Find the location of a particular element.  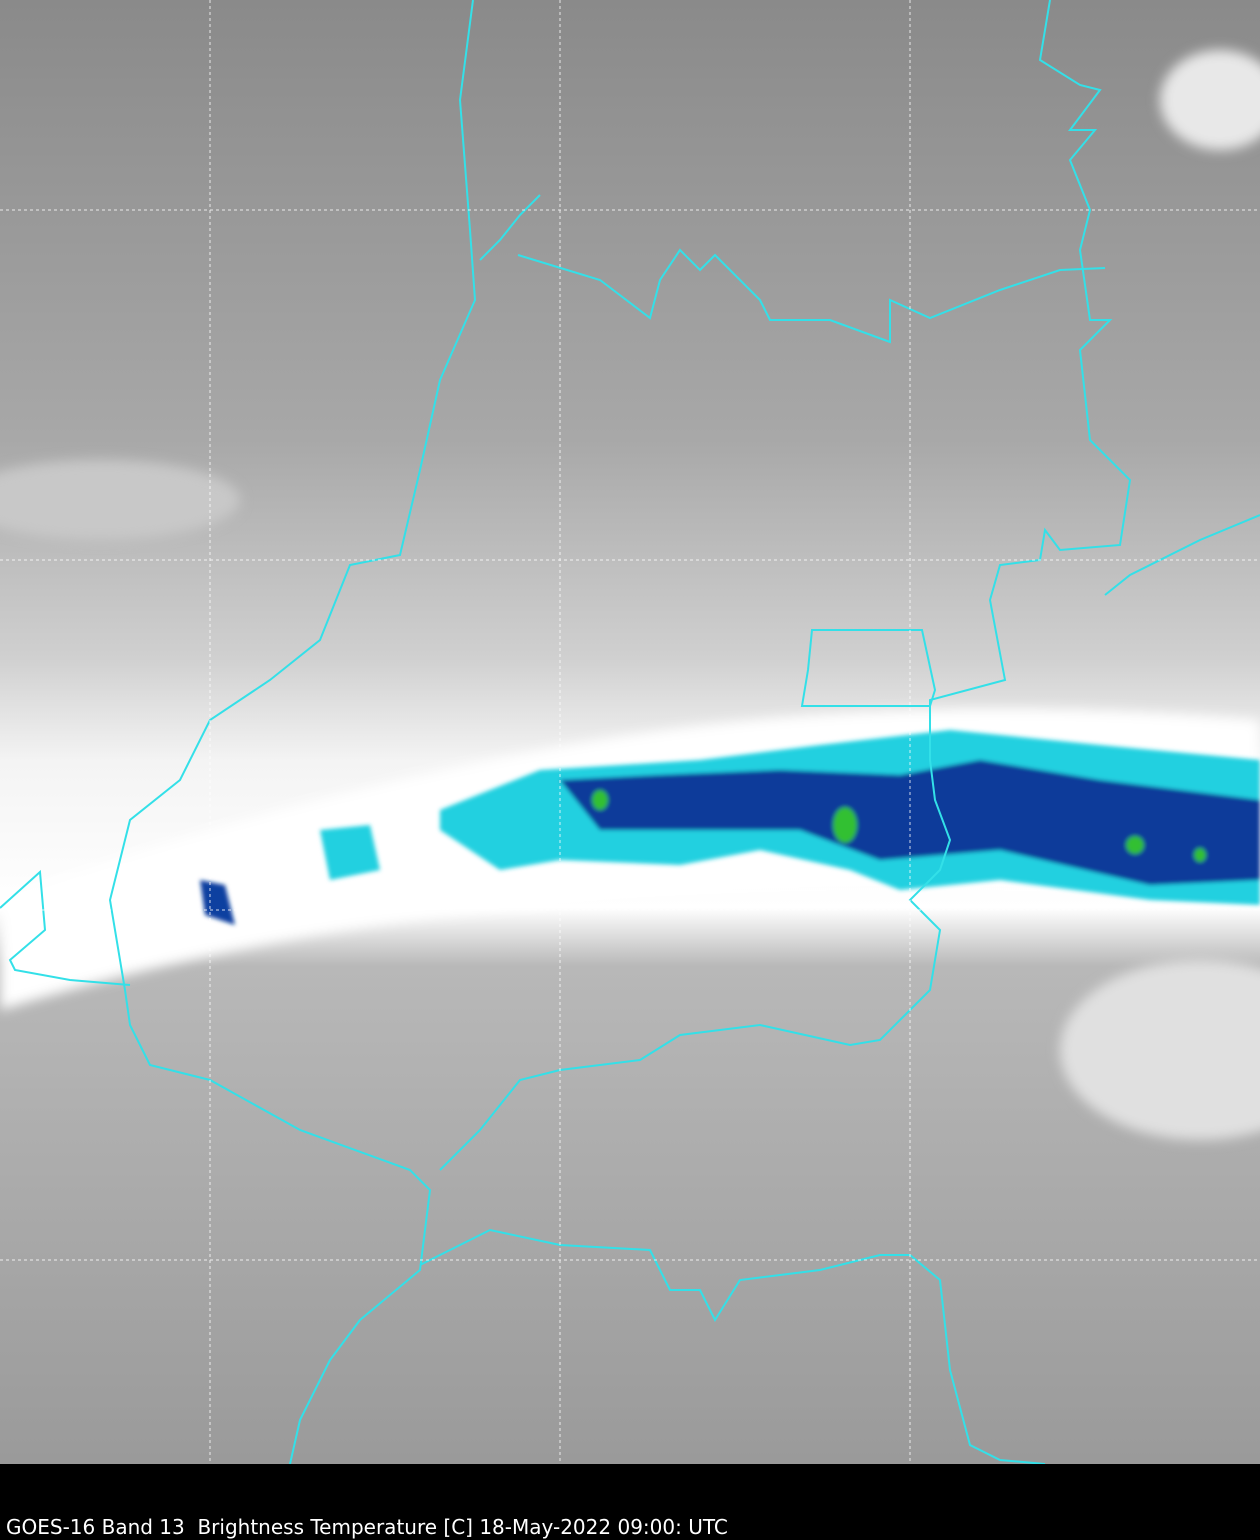

storm-band is located at coordinates (730, 827).